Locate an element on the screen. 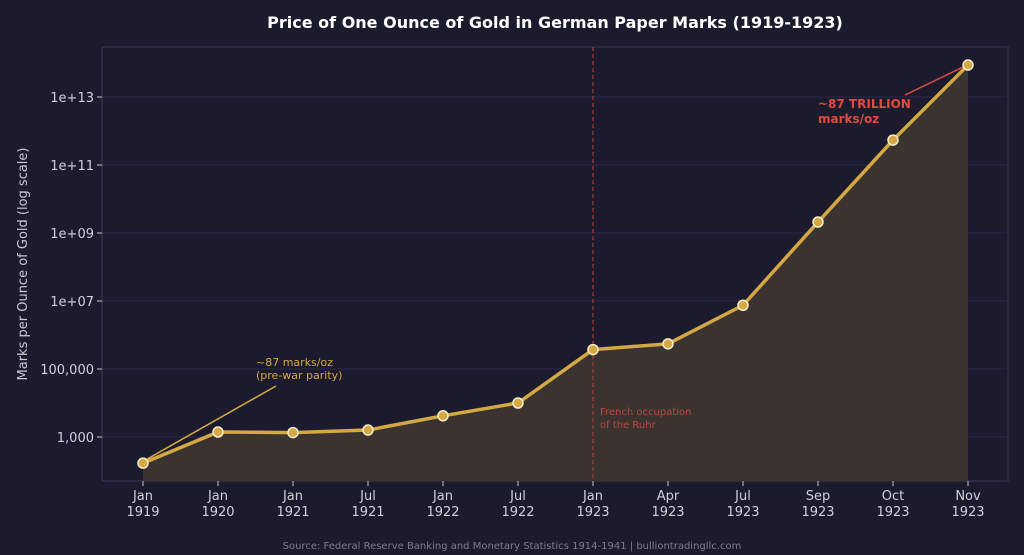  x-tick-label: 1920 is located at coordinates (217, 512).